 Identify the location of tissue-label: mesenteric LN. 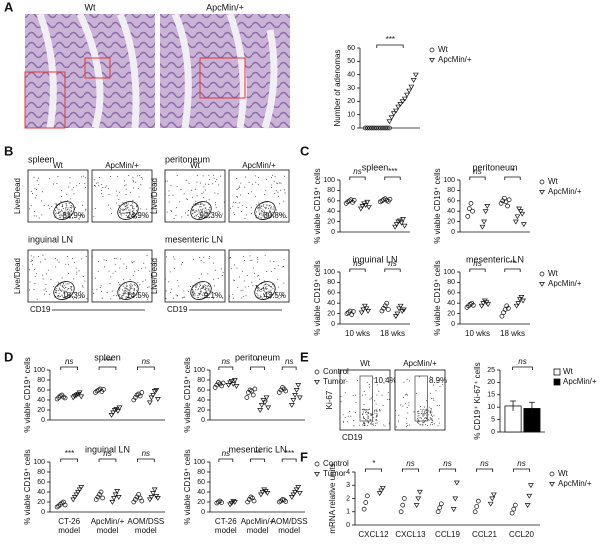
(194, 239).